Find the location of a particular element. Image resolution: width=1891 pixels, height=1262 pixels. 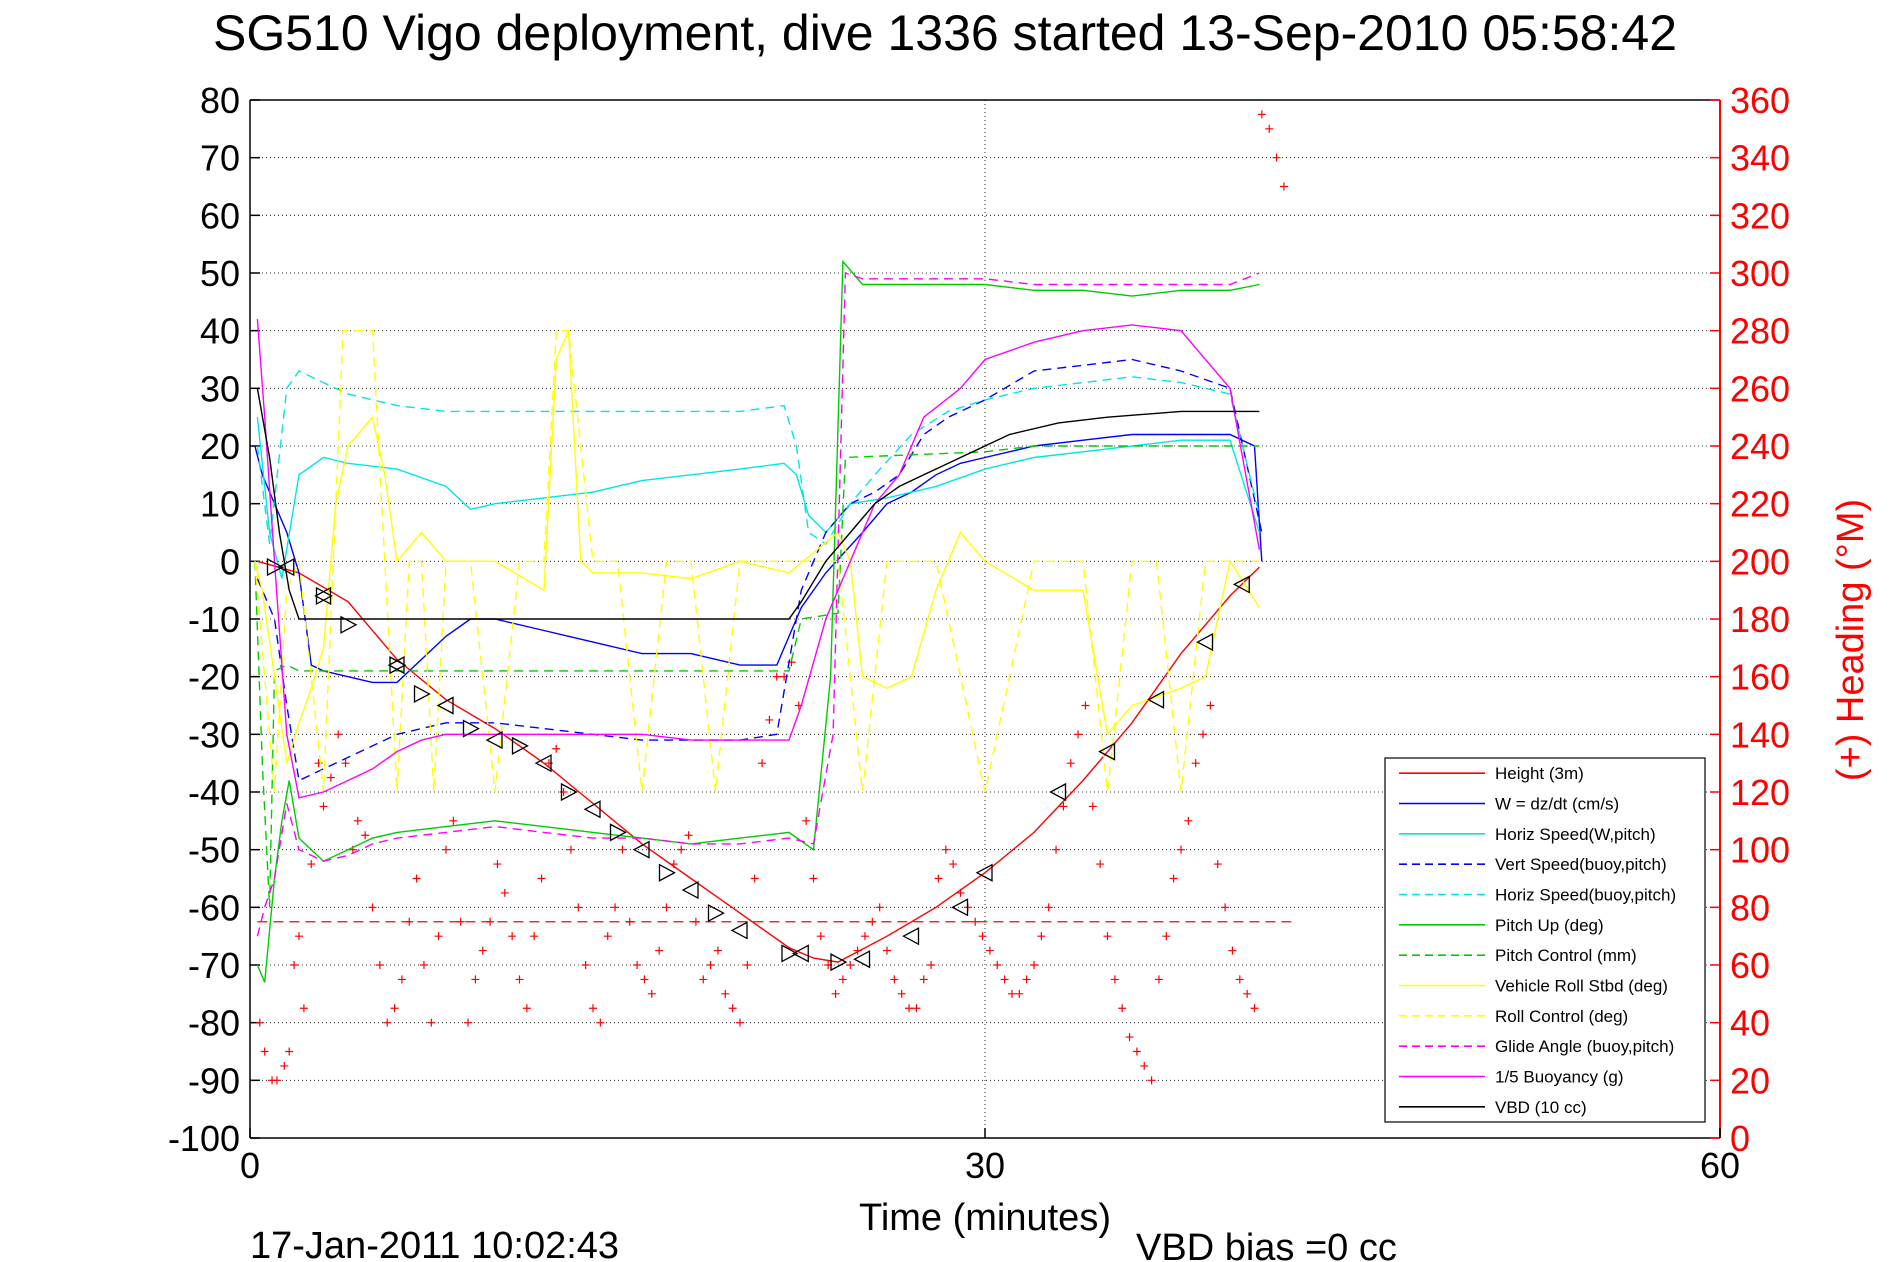

legend-label: Vehicle Roll Stbd (deg) is located at coordinates (1581, 986).